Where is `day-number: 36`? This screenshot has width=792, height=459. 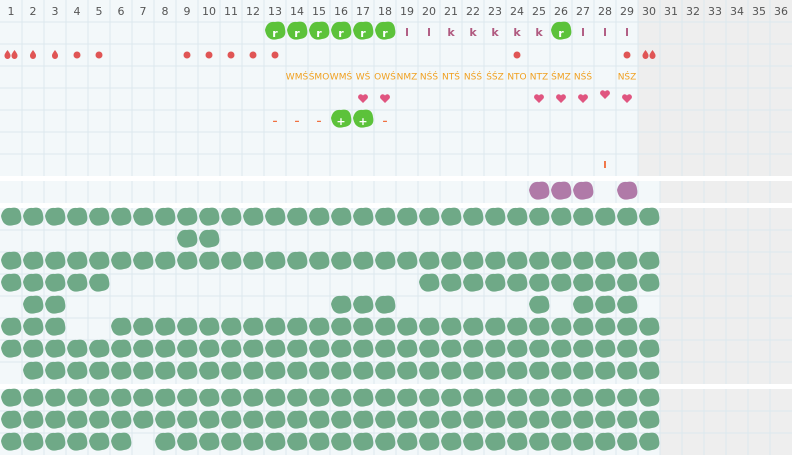
day-number: 36 is located at coordinates (781, 11).